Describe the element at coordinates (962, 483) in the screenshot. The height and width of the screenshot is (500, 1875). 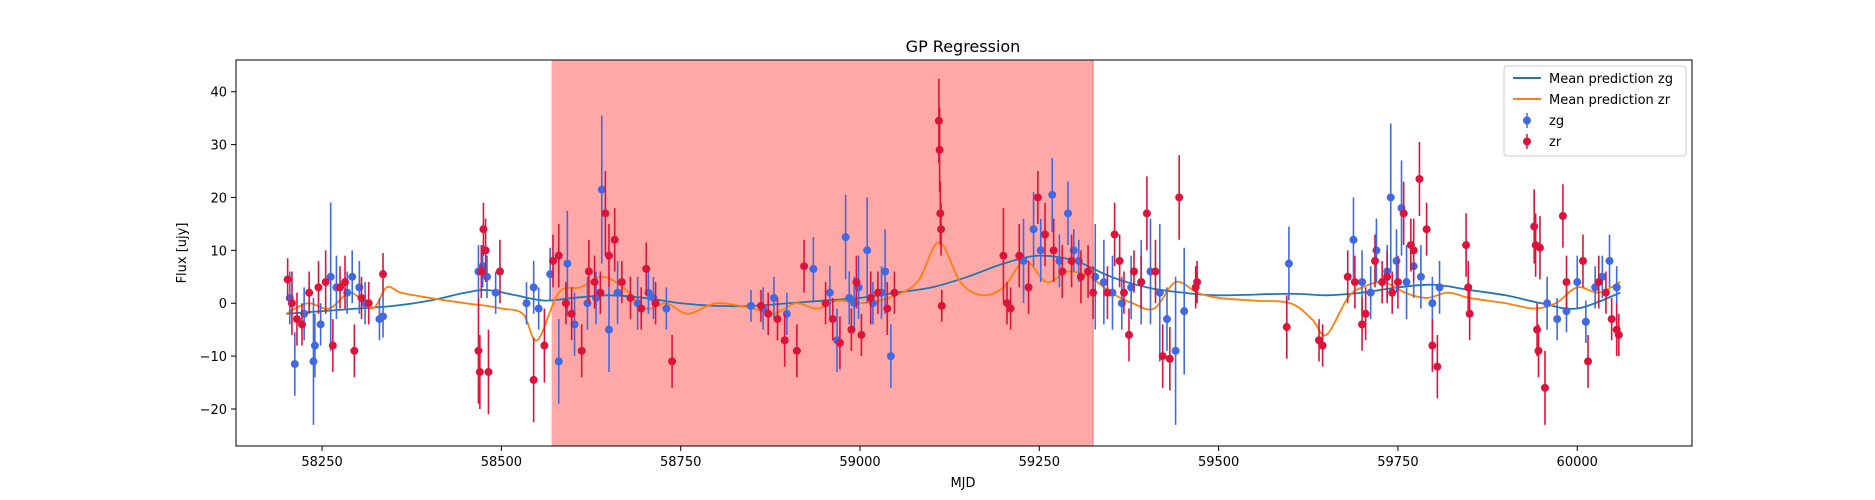
I see `x-axis-label: MJD` at that location.